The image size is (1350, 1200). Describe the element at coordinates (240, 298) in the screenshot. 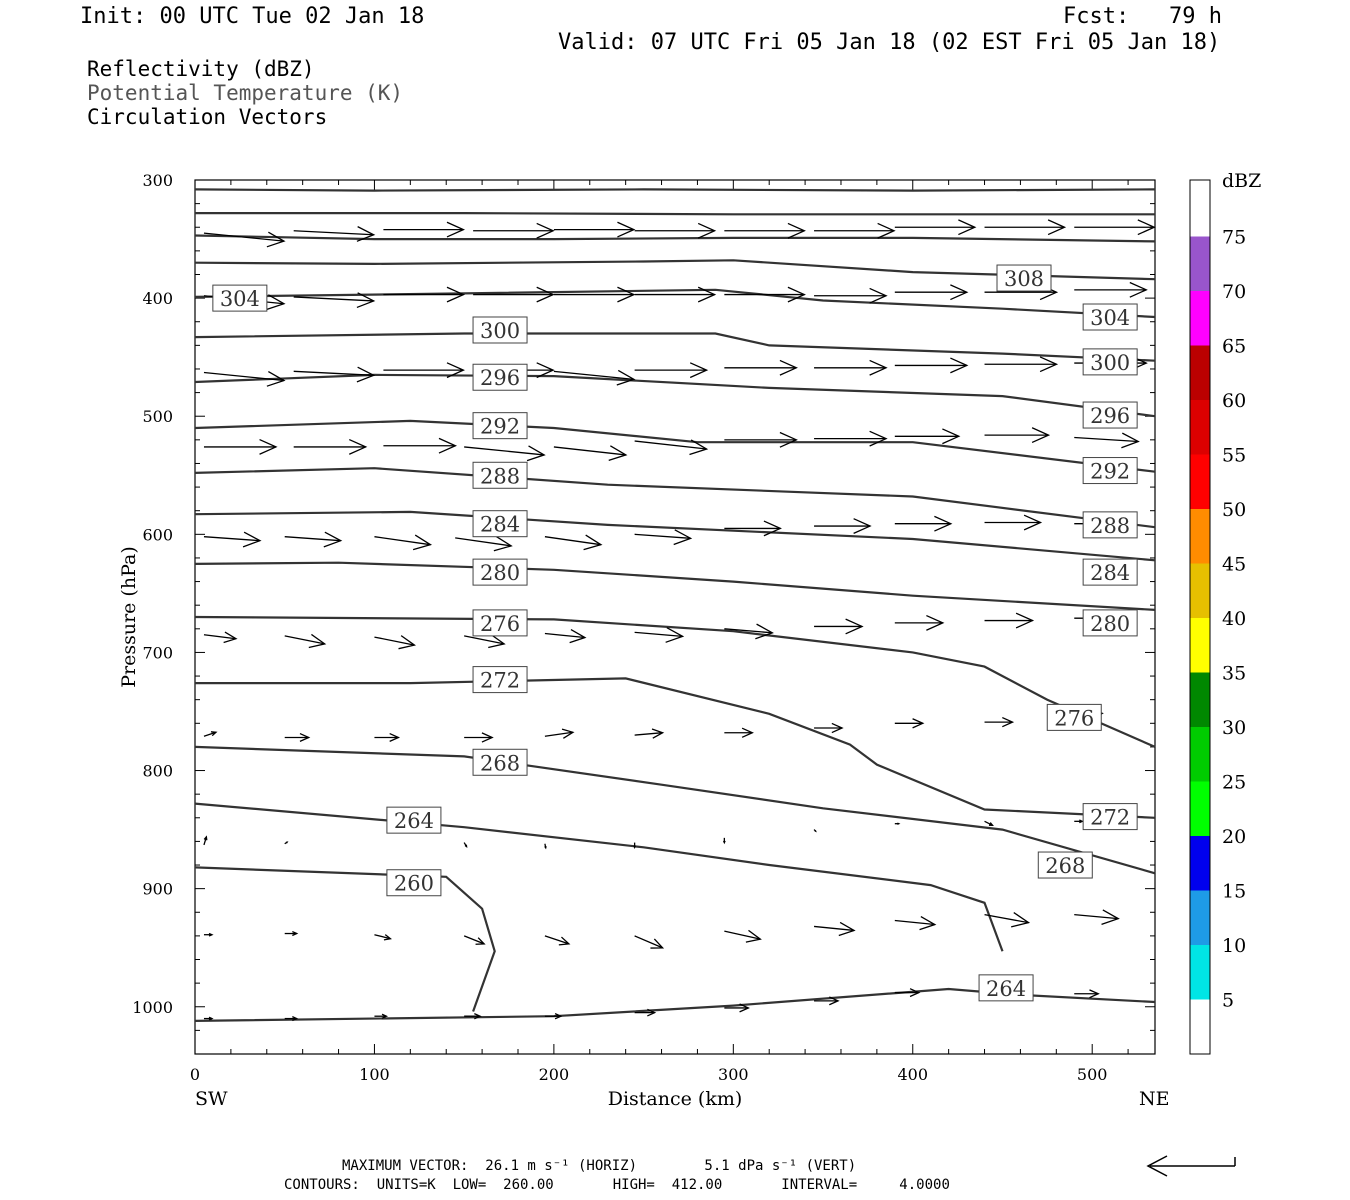

I see `contour-label: 304` at that location.